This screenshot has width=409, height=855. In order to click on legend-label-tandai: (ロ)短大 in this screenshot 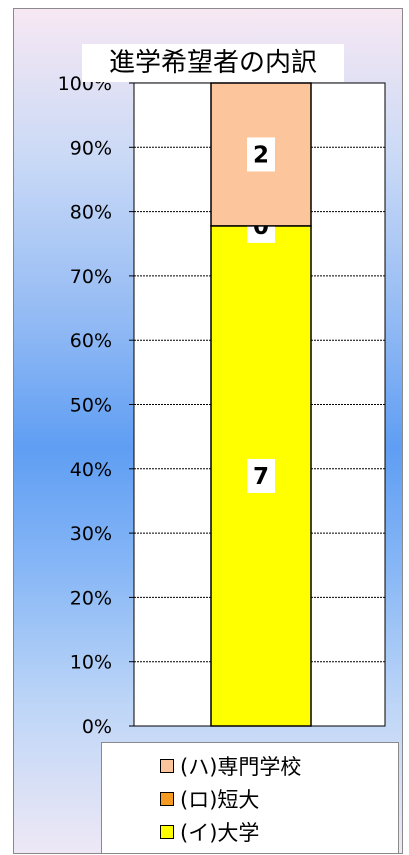, I will do `click(220, 799)`.